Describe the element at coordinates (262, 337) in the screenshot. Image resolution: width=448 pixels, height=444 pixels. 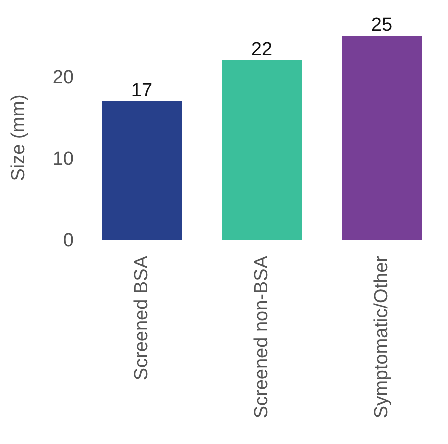
I see `x-tick-label: Screened non-BSA` at that location.